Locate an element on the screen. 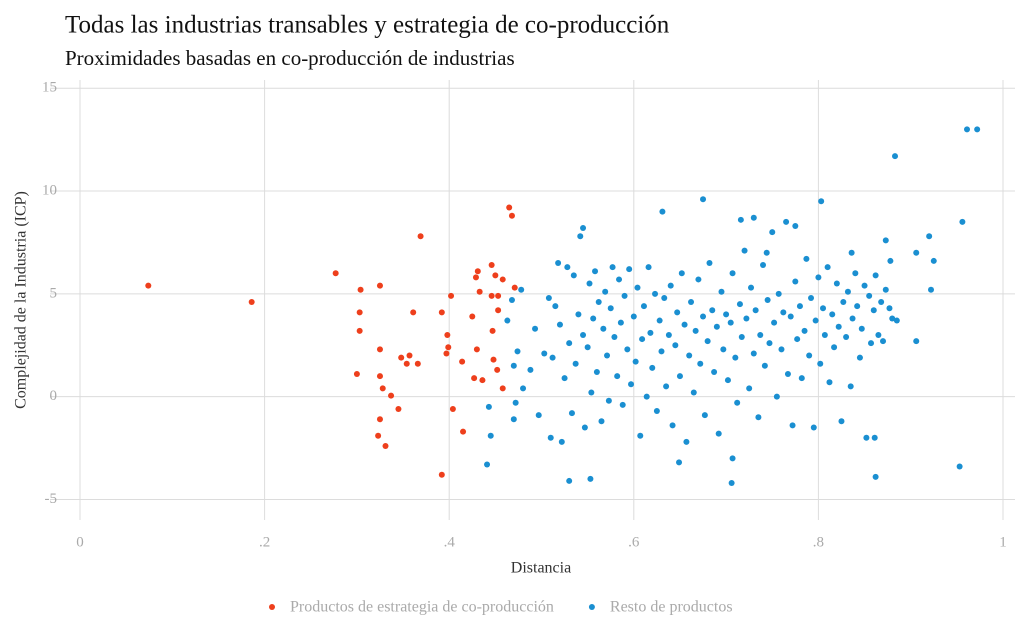  legend-marker is located at coordinates (272, 607).